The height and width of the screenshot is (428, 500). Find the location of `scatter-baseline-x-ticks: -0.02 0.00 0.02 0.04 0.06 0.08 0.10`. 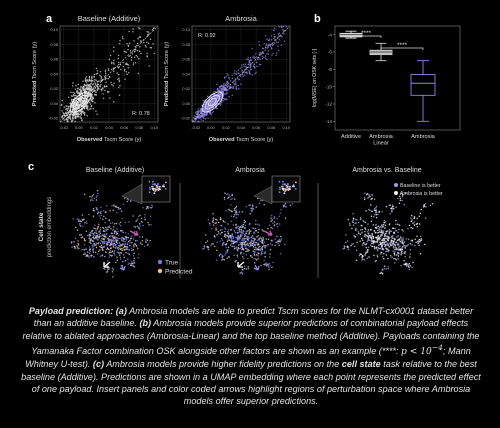

scatter-baseline-x-ticks: -0.02 0.00 0.02 0.04 0.06 0.08 0.10 is located at coordinates (109, 127).